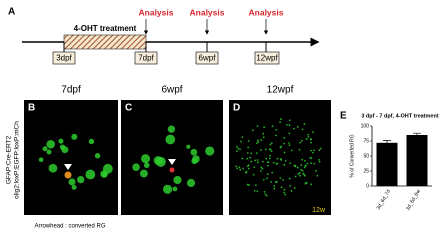 This screenshot has height=246, width=446. Describe the element at coordinates (352, 155) in the screenshot. I see `y-axis-label: % of Converted RG` at that location.